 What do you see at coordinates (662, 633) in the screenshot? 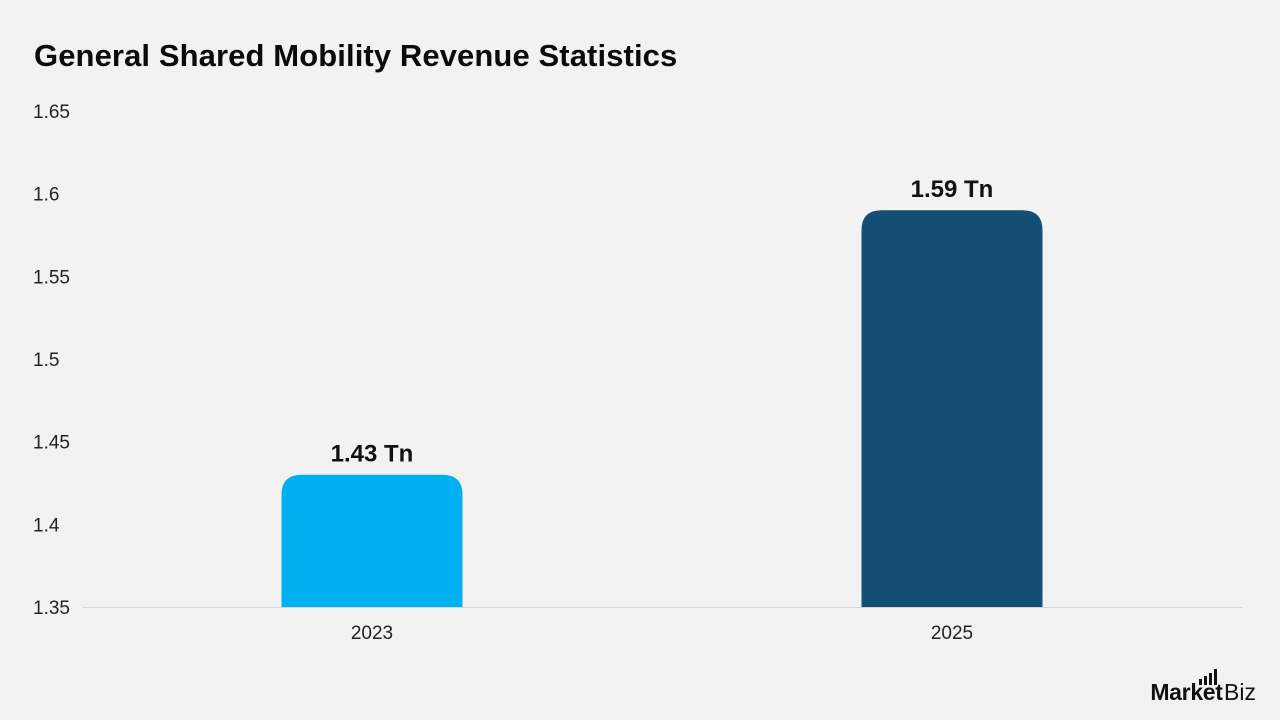
I see `x-axis-category-labels: 2023 2025` at bounding box center [662, 633].